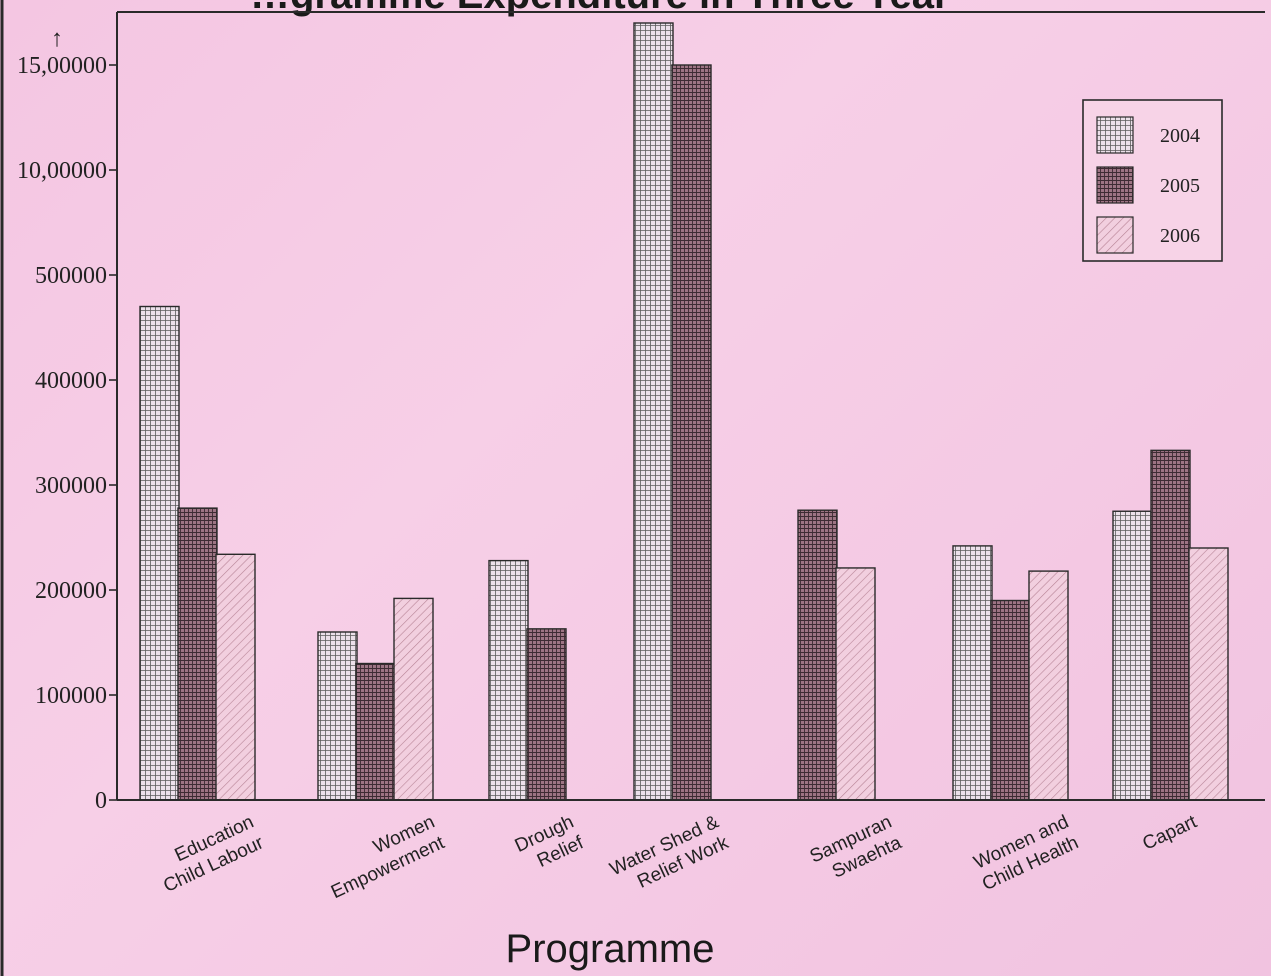 The width and height of the screenshot is (1271, 976). Describe the element at coordinates (71, 591) in the screenshot. I see `y-tick-label: 200000` at that location.